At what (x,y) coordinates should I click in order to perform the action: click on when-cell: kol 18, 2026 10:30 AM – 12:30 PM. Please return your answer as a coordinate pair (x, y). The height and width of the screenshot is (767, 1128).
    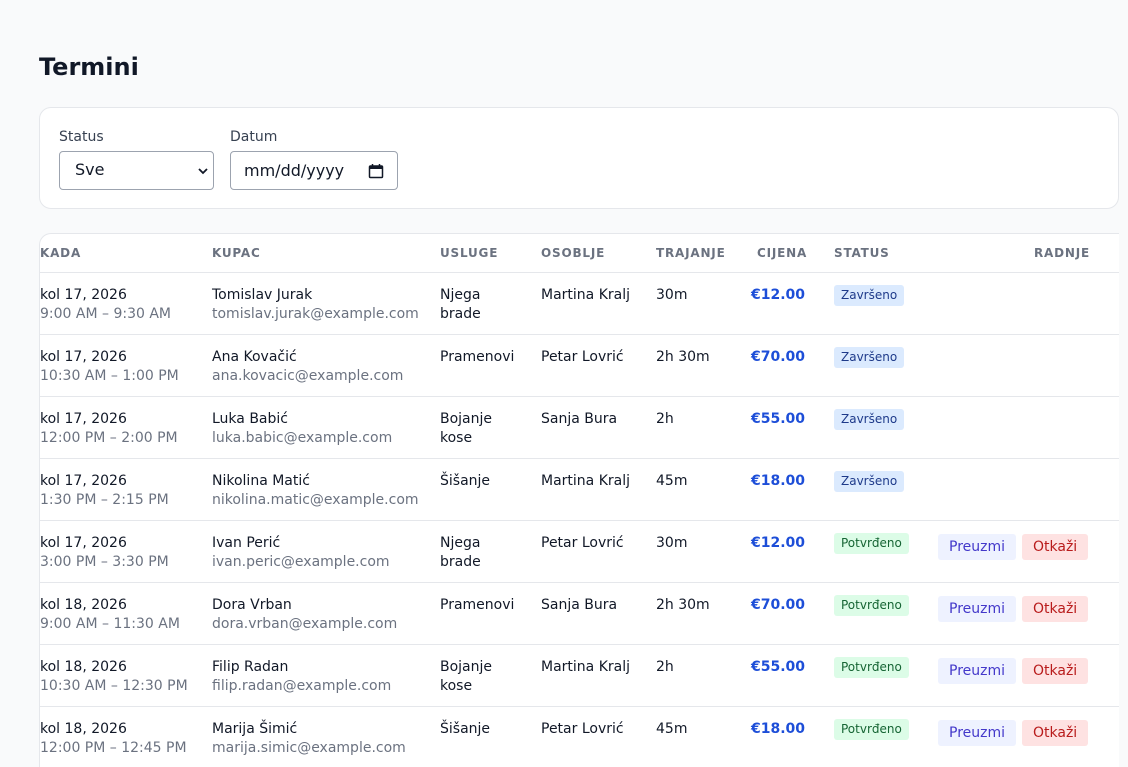
    Looking at the image, I should click on (114, 677).